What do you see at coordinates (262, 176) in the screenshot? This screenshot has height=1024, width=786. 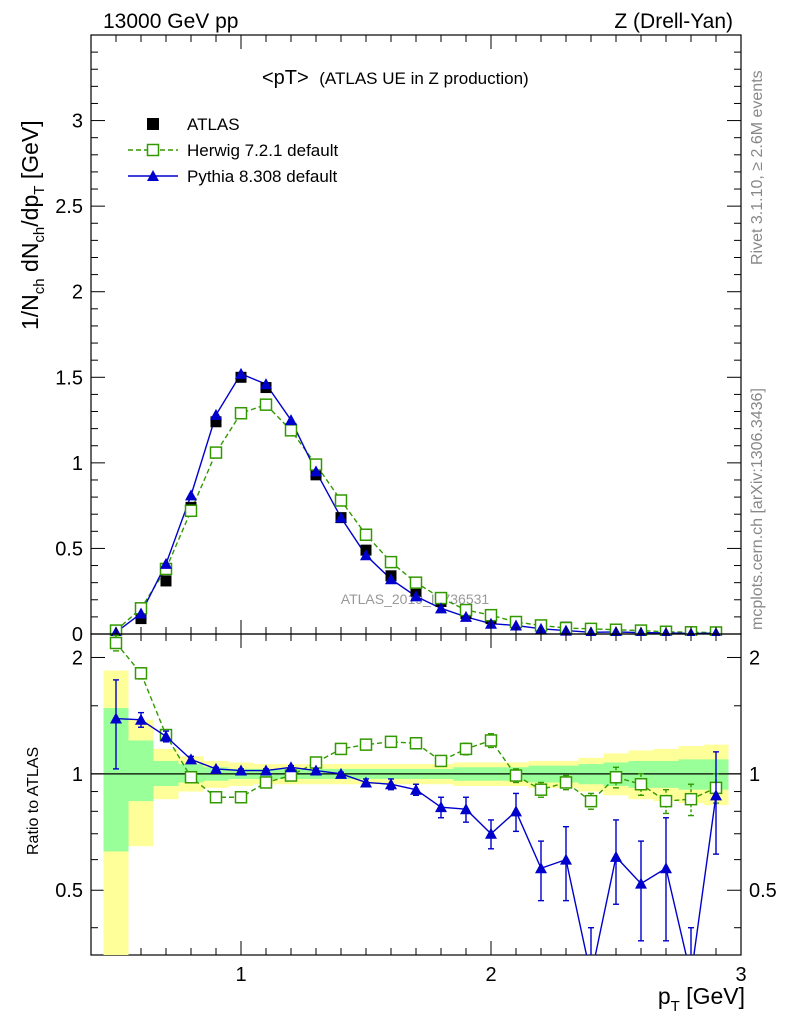 I see `legend-label-pythia: Pythia 8.308 default` at bounding box center [262, 176].